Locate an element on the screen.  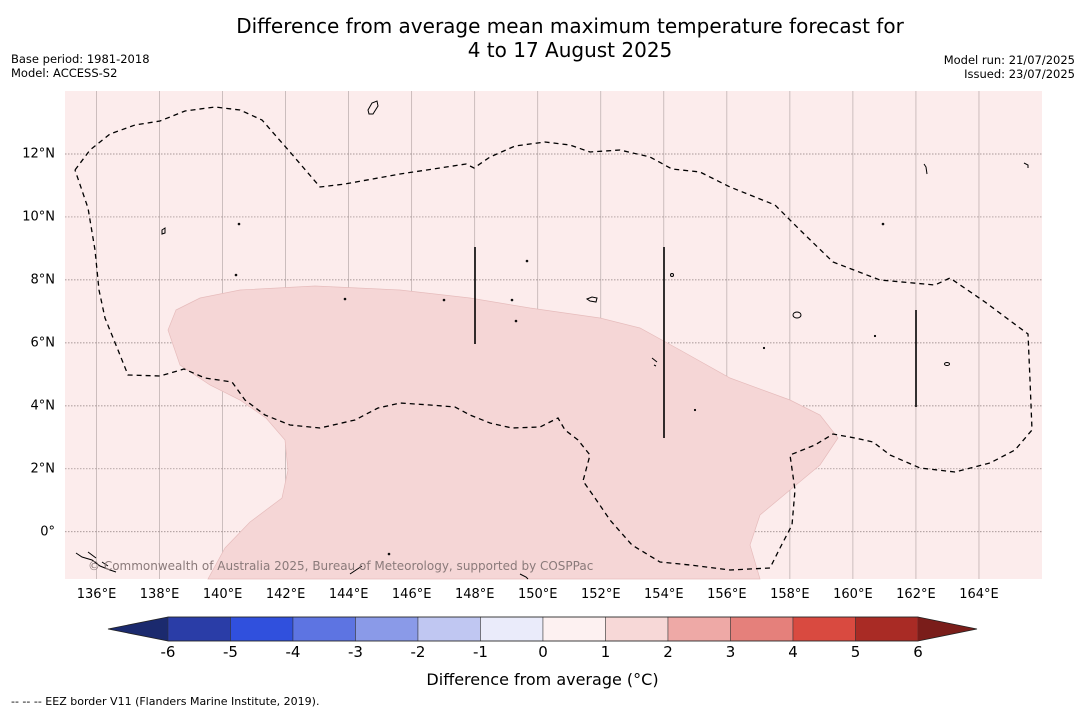
colorbar-tick-label: -6 is located at coordinates (168, 652).